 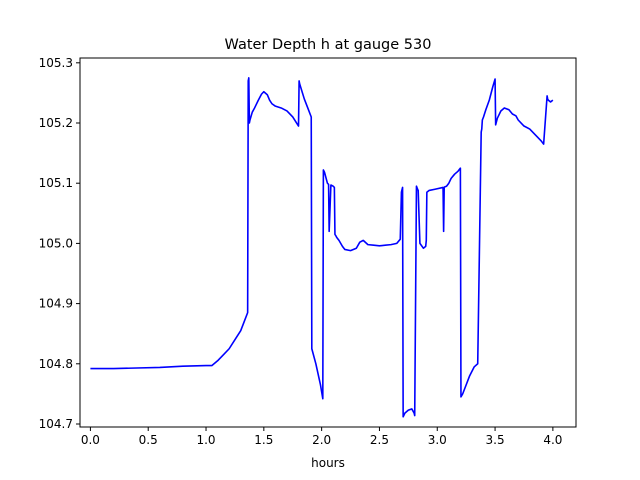 I want to click on x-tick-label: 2.0, so click(x=321, y=440).